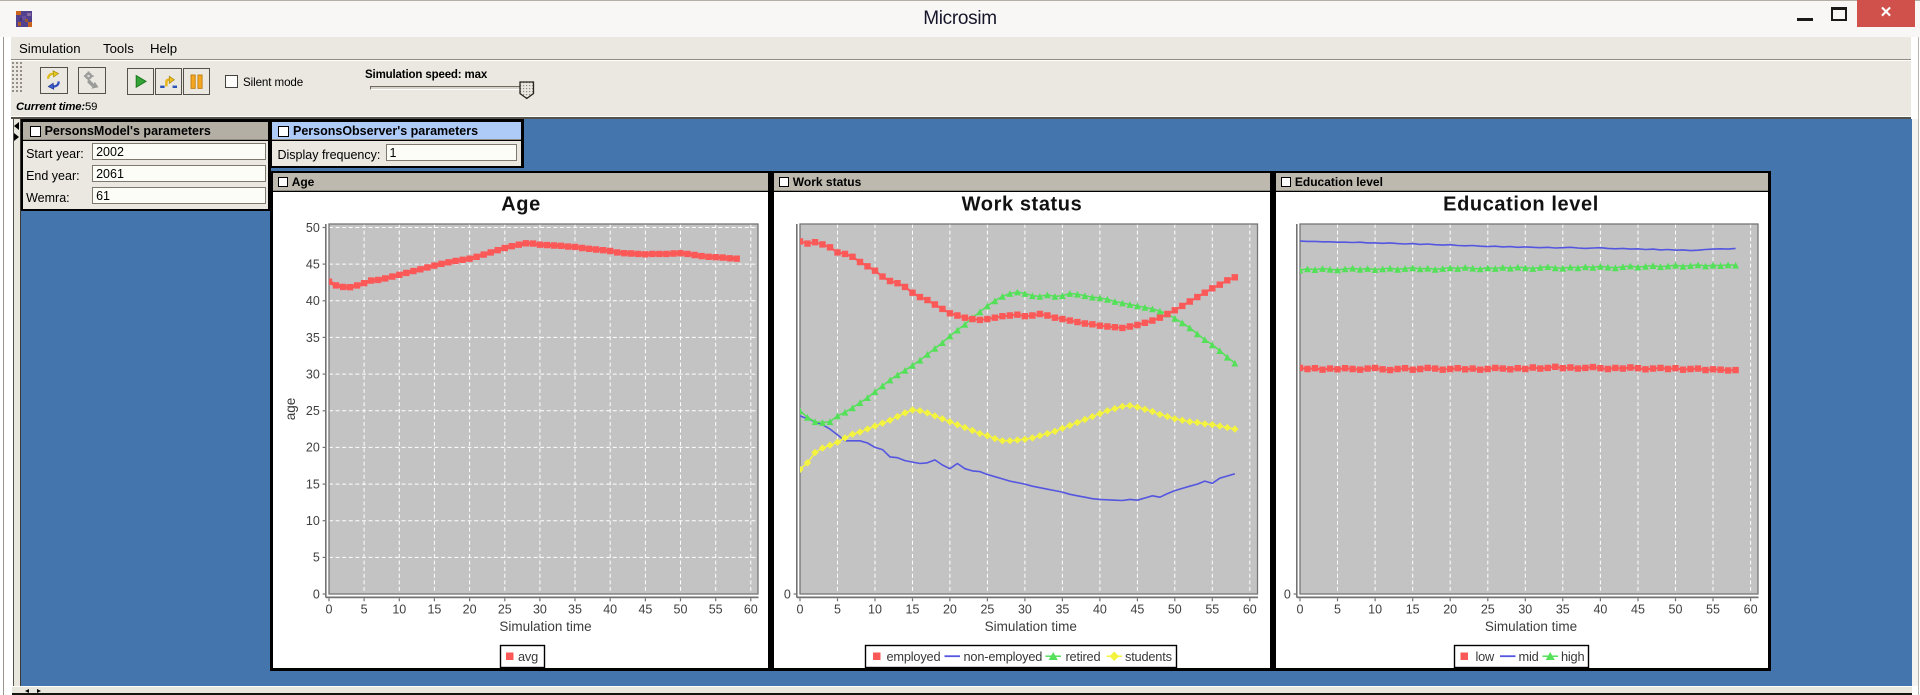  I want to click on svg-text: Education level, so click(1521, 205).